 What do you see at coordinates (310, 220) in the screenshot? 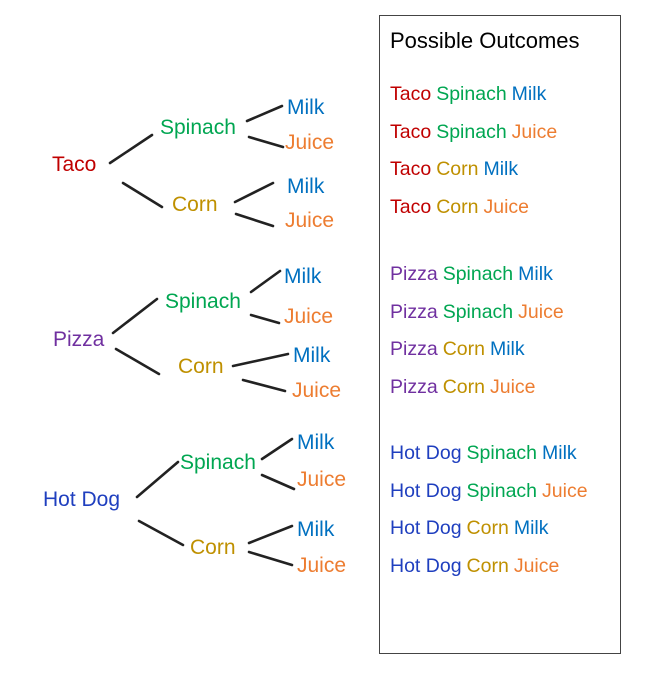
I see `tree-node-taco-corn-juice: Juice` at bounding box center [310, 220].